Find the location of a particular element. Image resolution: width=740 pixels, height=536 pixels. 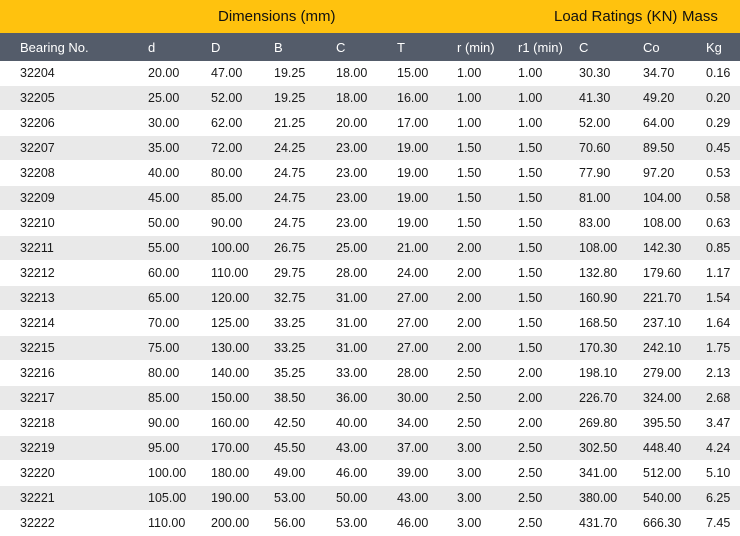

table-cell: 30.00 is located at coordinates (179, 123).